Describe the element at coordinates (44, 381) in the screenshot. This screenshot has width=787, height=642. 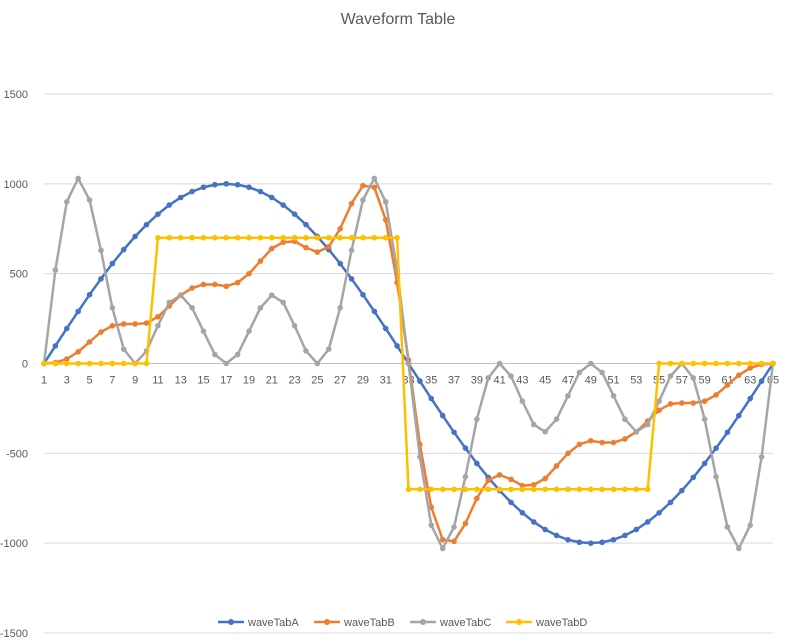
I see `x-tick-label: 1` at that location.